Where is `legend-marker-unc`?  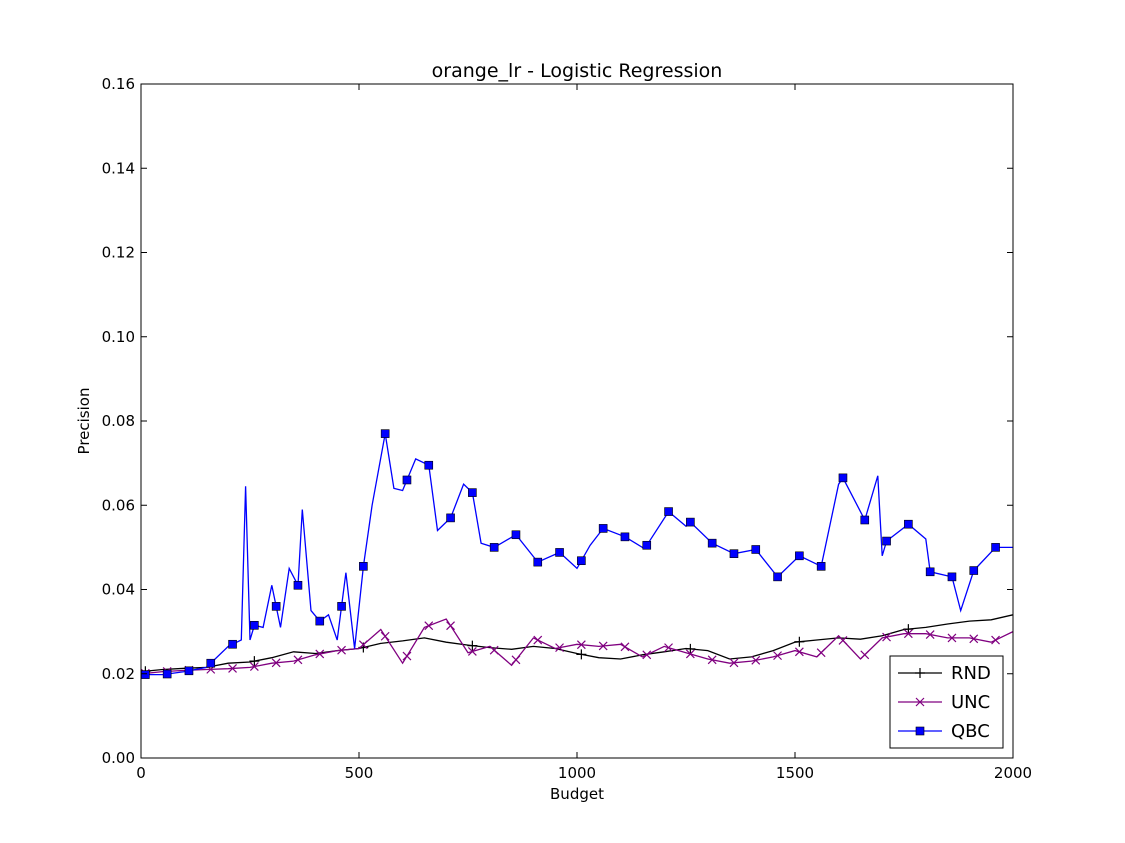
legend-marker-unc is located at coordinates (920, 702).